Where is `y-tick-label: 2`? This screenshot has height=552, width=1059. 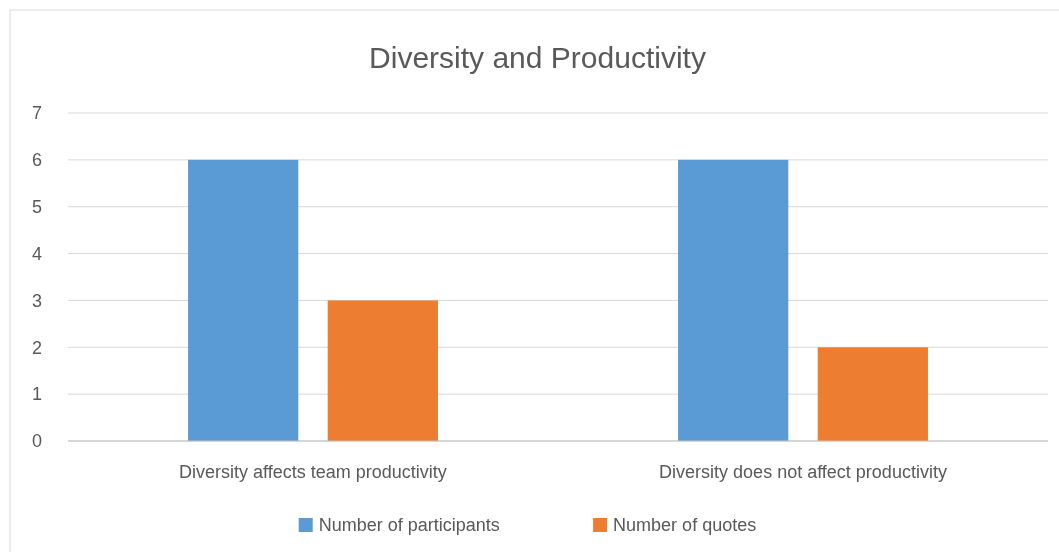 y-tick-label: 2 is located at coordinates (36, 347).